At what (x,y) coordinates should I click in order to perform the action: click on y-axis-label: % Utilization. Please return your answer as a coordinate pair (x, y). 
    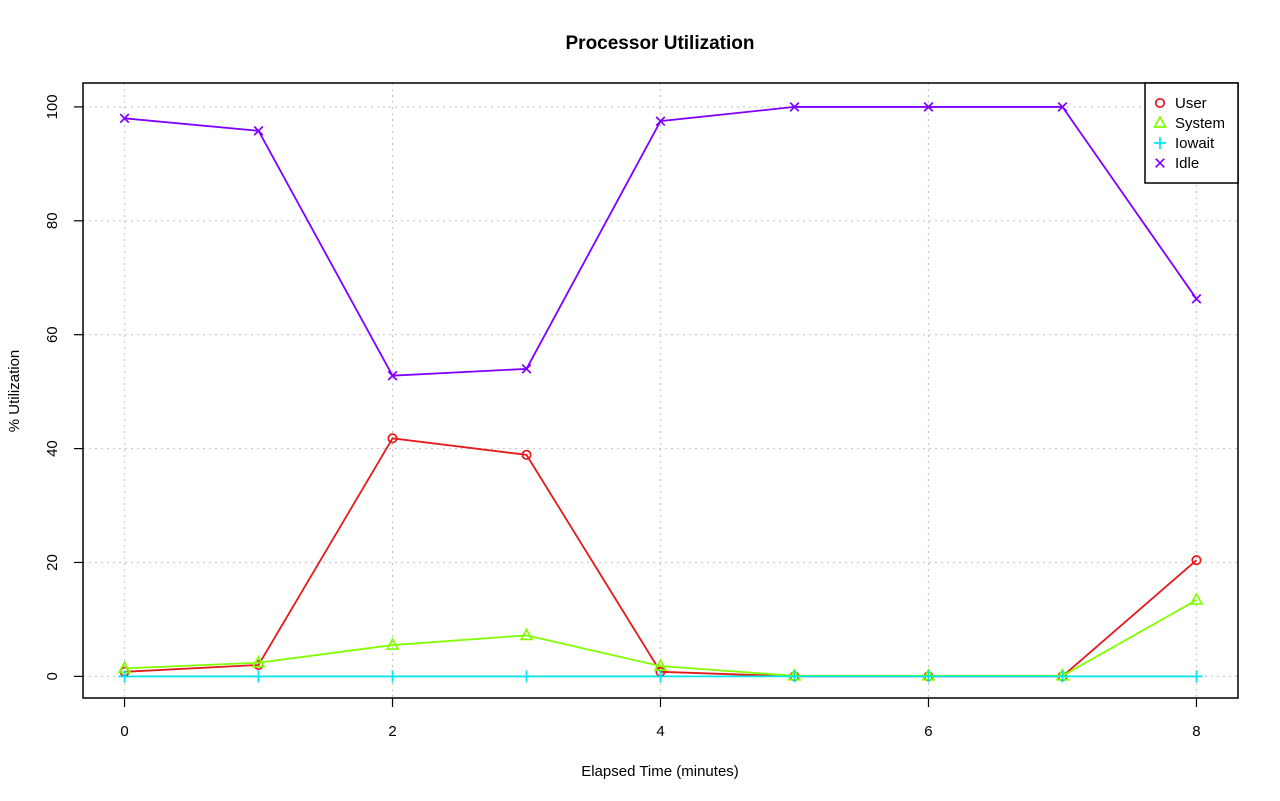
    Looking at the image, I should click on (14, 391).